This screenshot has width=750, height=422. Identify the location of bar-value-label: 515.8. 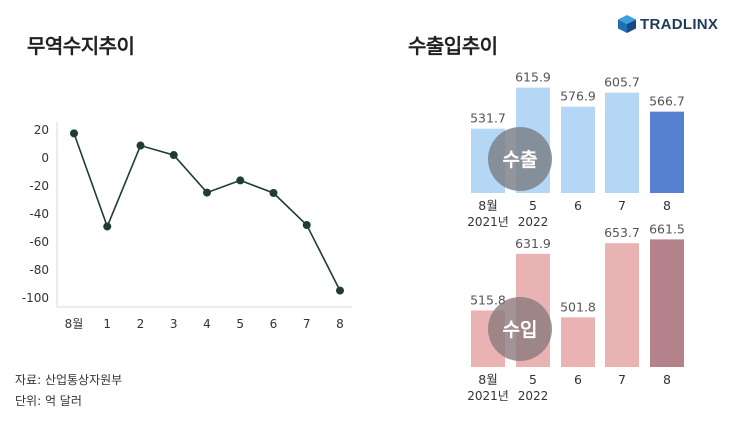
(488, 299).